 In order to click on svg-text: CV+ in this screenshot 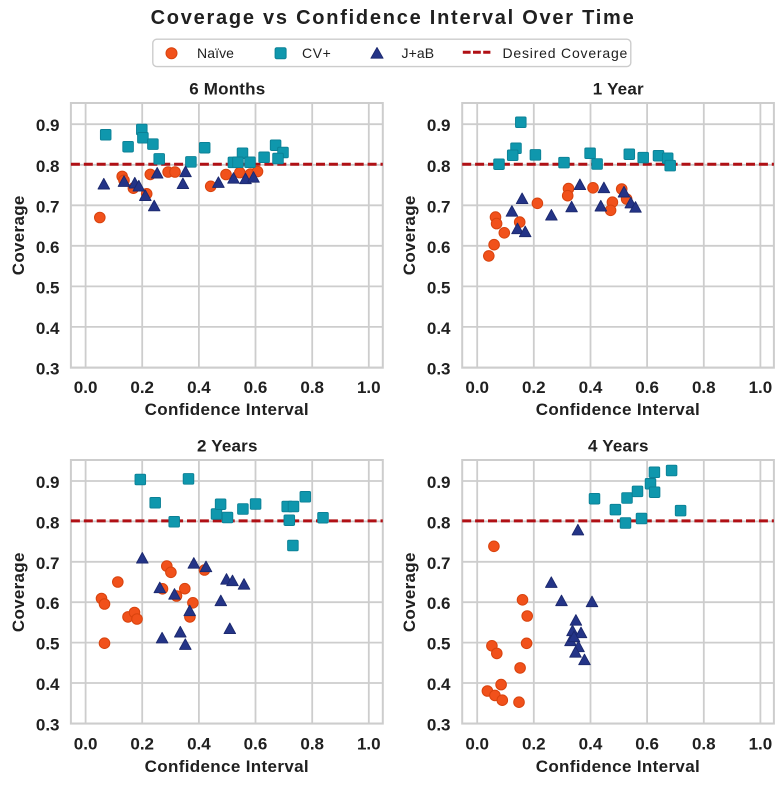, I will do `click(316, 53)`.